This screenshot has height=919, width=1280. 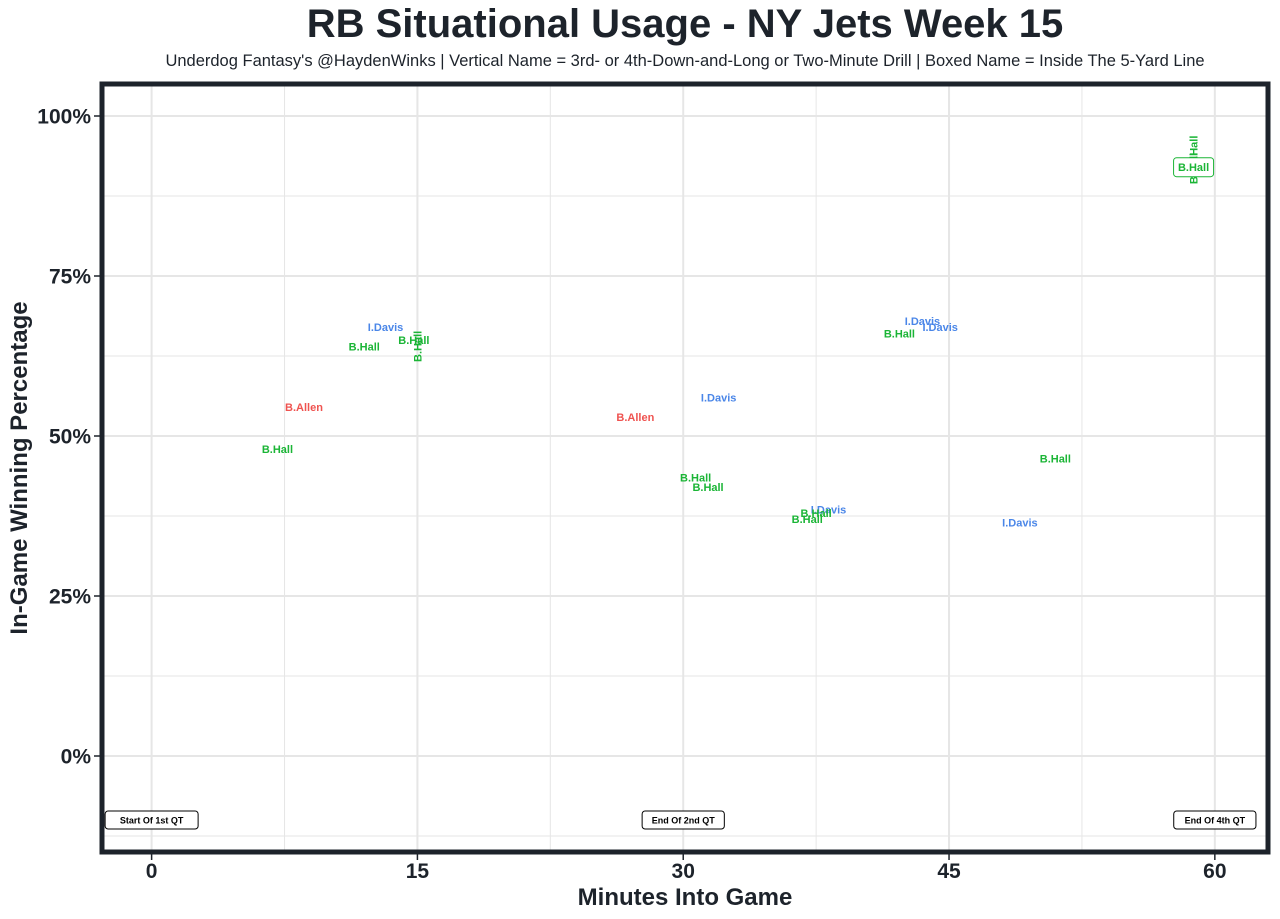 What do you see at coordinates (685, 24) in the screenshot?
I see `chart-title: RB Situational Usage - NY Jets Week 15` at bounding box center [685, 24].